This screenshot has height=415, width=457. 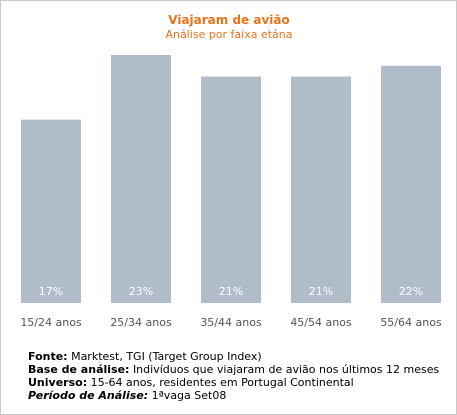 What do you see at coordinates (411, 322) in the screenshot?
I see `x-tick-label-5: 55/64 anos` at bounding box center [411, 322].